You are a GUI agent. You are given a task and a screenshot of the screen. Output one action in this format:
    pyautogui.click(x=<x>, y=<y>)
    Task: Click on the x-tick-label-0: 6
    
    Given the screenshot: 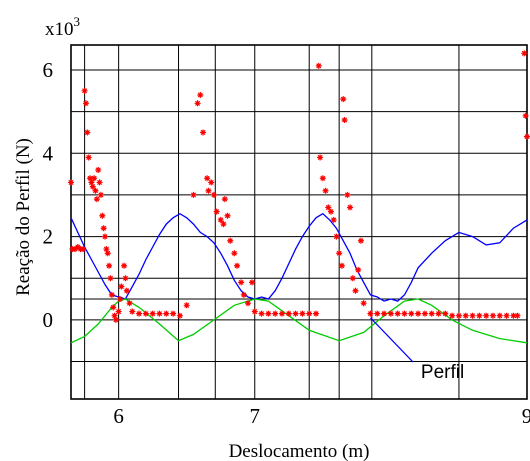 What is the action you would take?
    pyautogui.click(x=118, y=416)
    